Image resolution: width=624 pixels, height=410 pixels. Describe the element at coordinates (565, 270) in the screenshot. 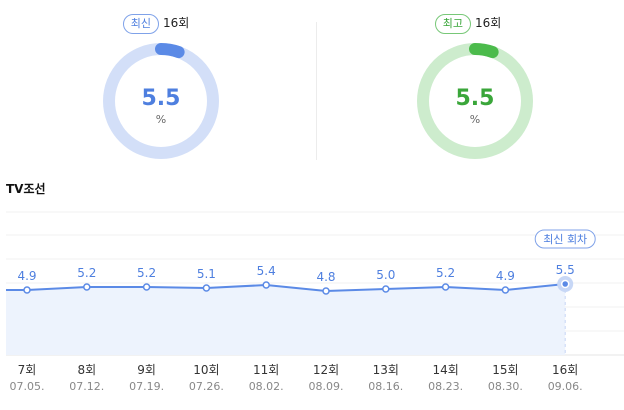

I see `value-label: 5.5` at that location.